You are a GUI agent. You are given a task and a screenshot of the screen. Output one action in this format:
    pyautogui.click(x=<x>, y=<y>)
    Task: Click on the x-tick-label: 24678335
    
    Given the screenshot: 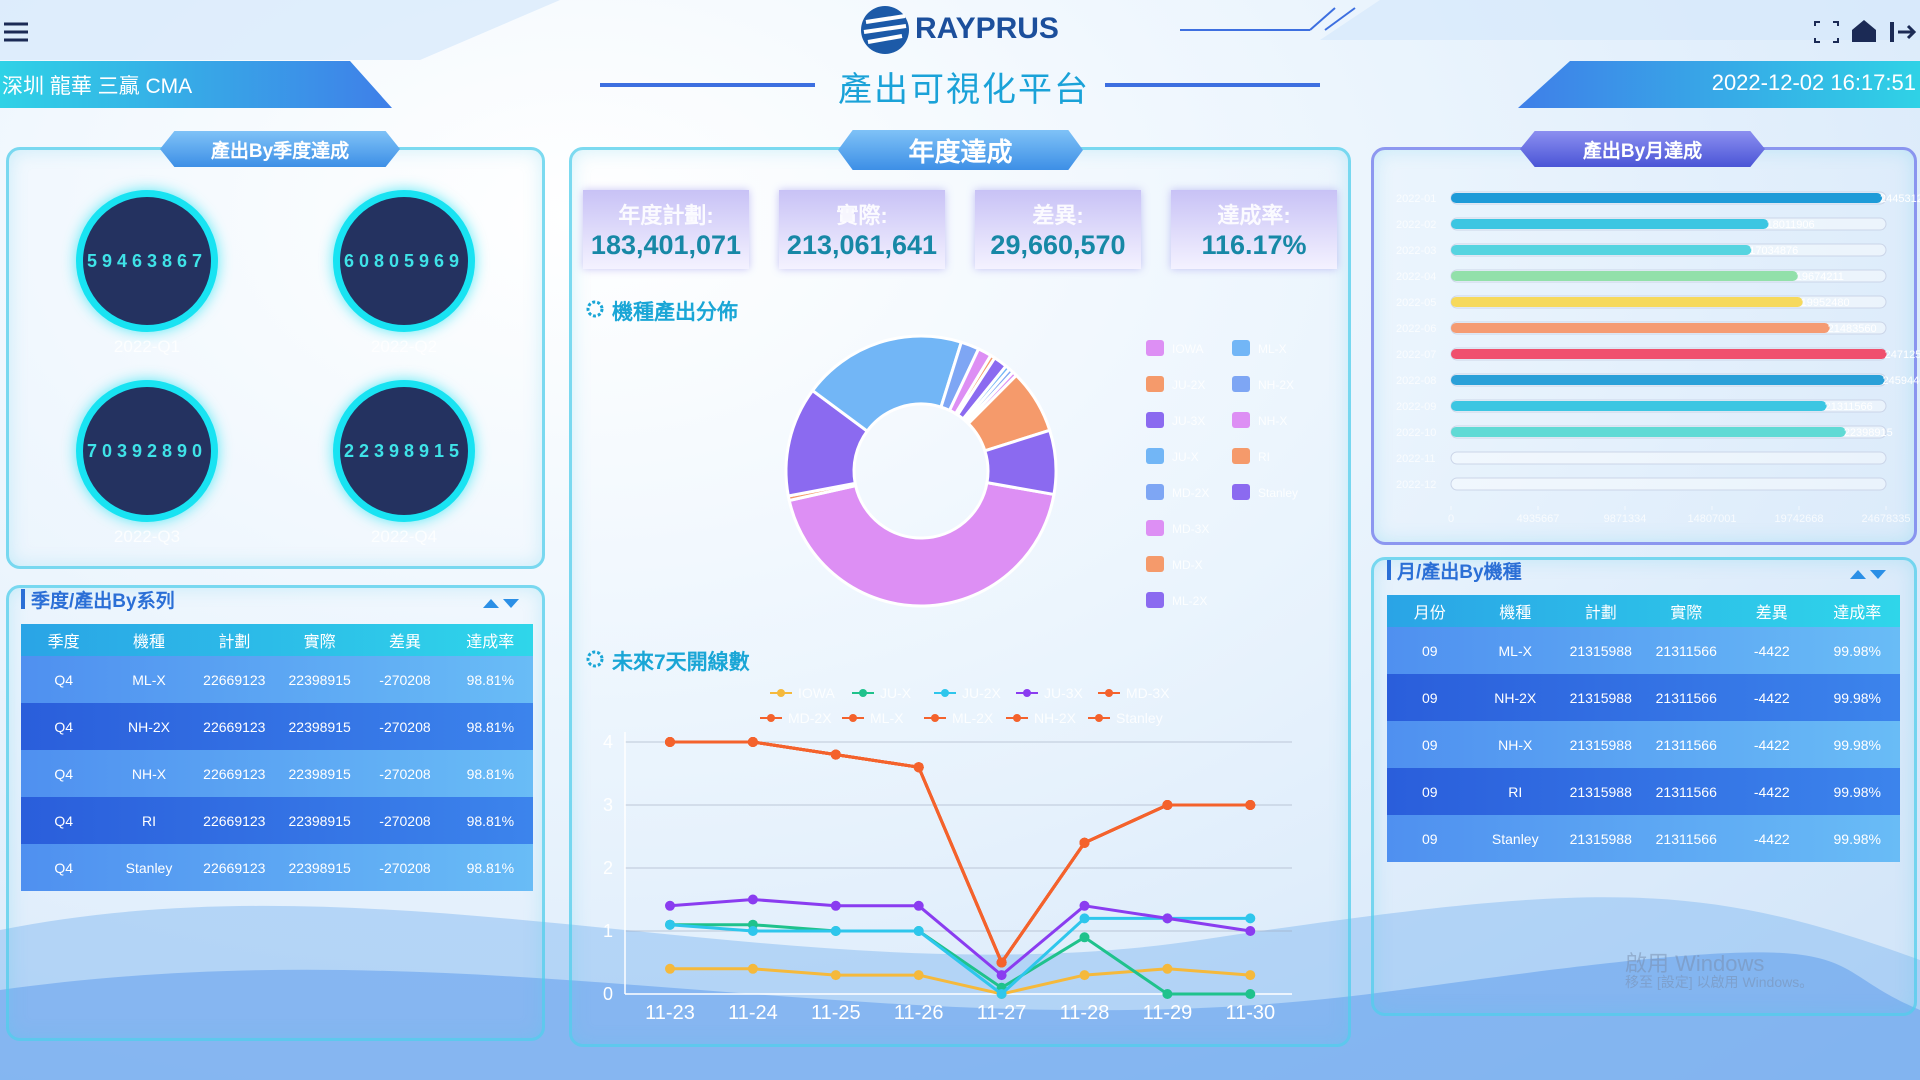 What is the action you would take?
    pyautogui.click(x=1886, y=519)
    